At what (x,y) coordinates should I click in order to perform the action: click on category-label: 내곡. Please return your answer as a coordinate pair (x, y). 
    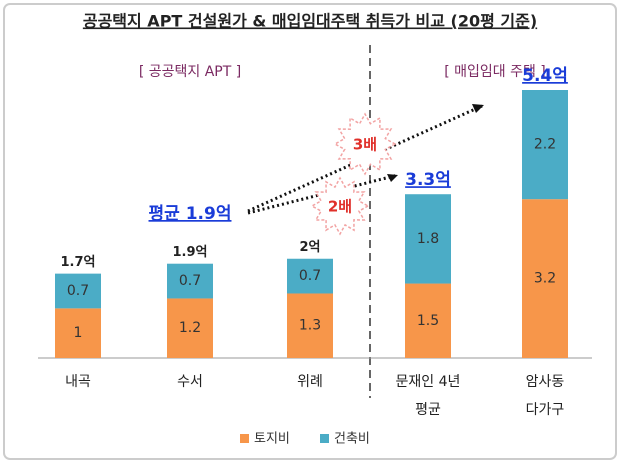
    Looking at the image, I should click on (78, 382).